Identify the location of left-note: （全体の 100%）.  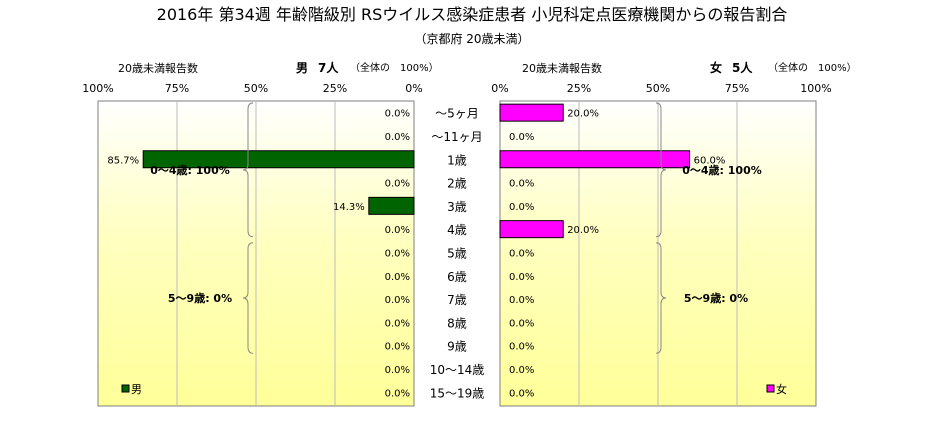
(394, 68).